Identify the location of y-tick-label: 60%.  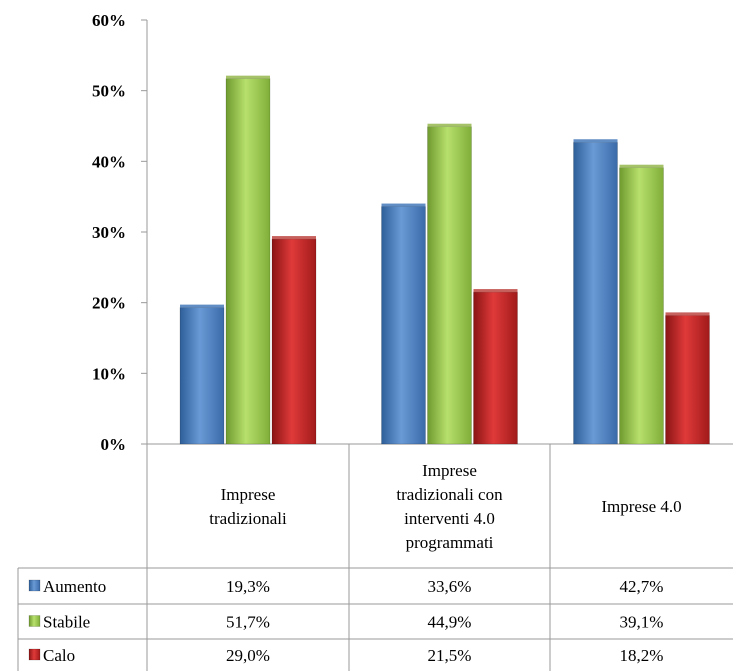
(109, 20).